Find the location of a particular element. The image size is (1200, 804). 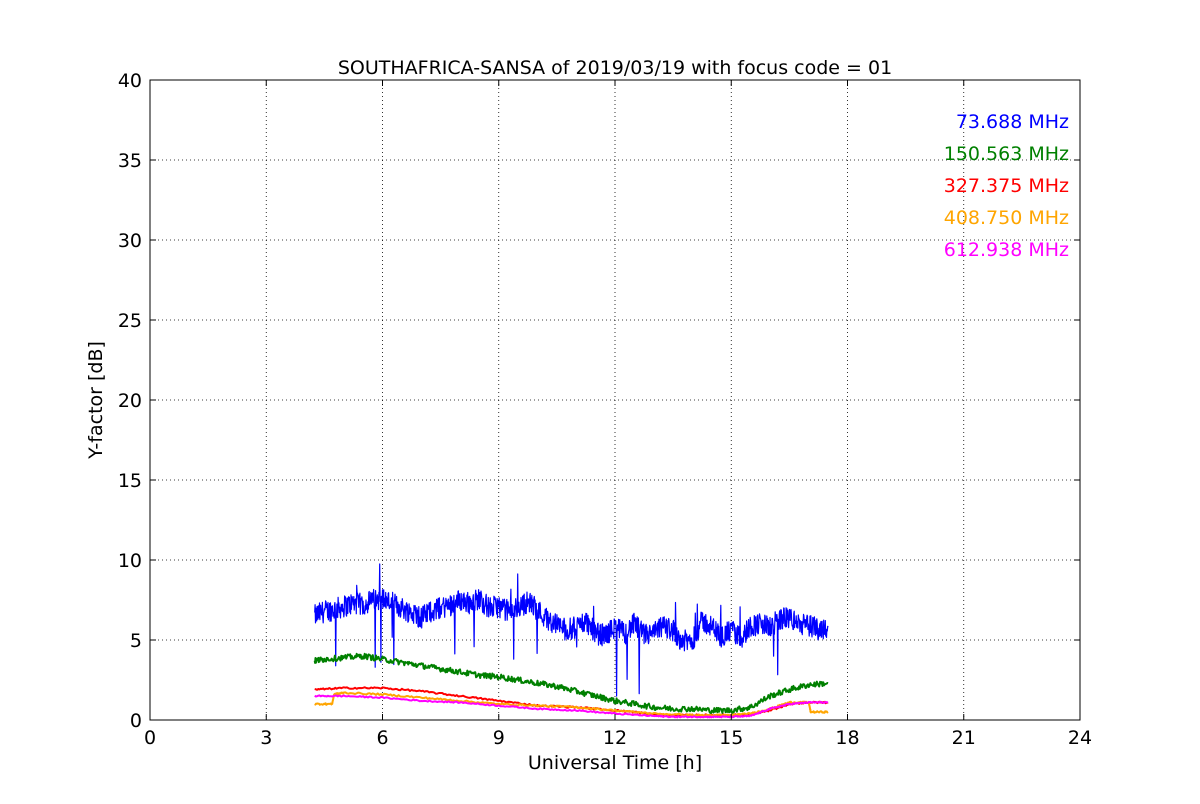

y-axis-label: Y-factor [dB] is located at coordinates (96, 400).